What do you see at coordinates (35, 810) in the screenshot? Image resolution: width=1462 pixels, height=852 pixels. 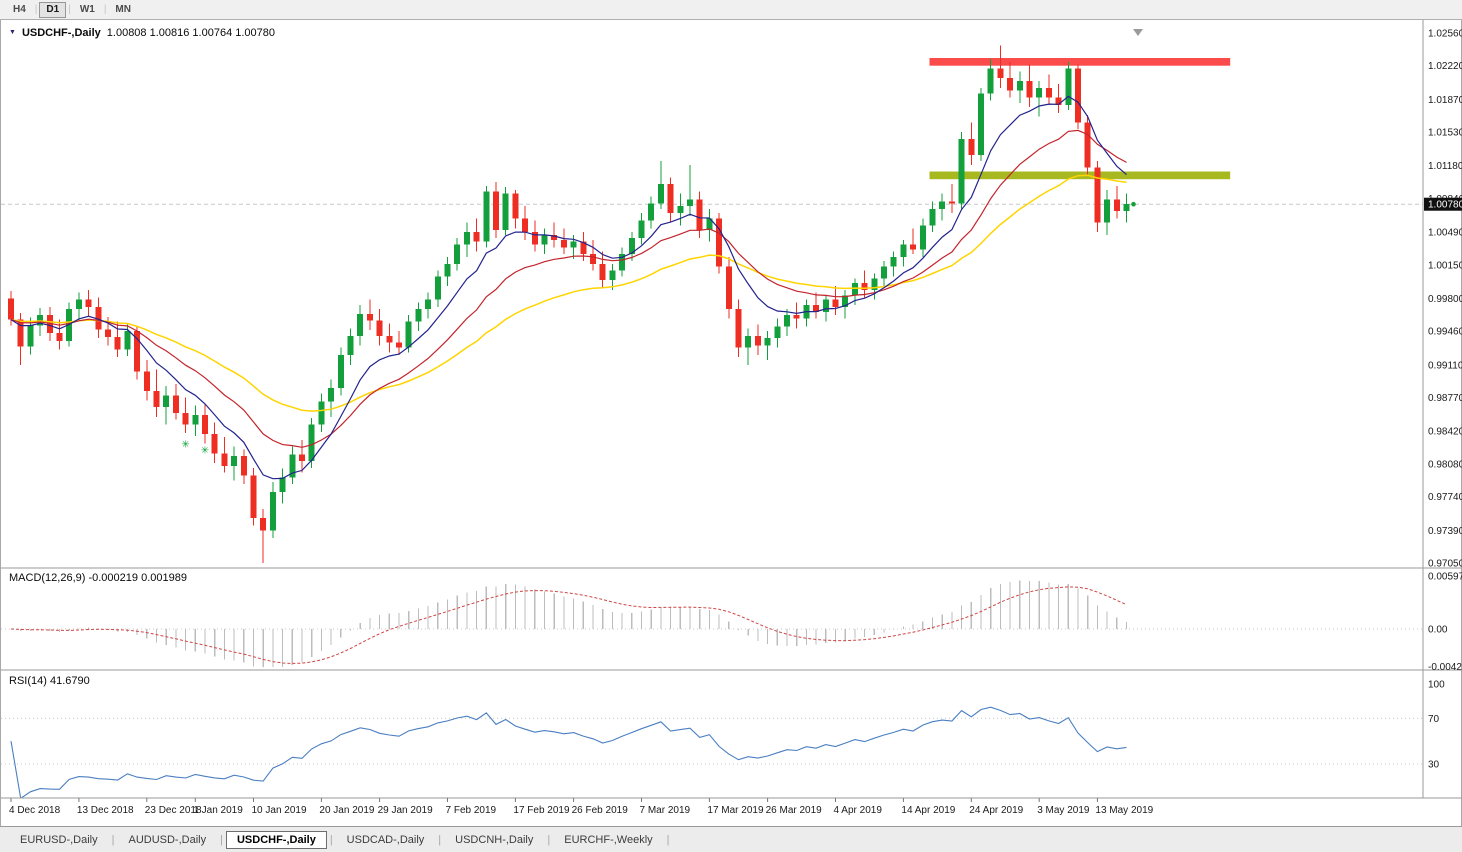 I see `svg-text: 4 Dec 2018` at bounding box center [35, 810].